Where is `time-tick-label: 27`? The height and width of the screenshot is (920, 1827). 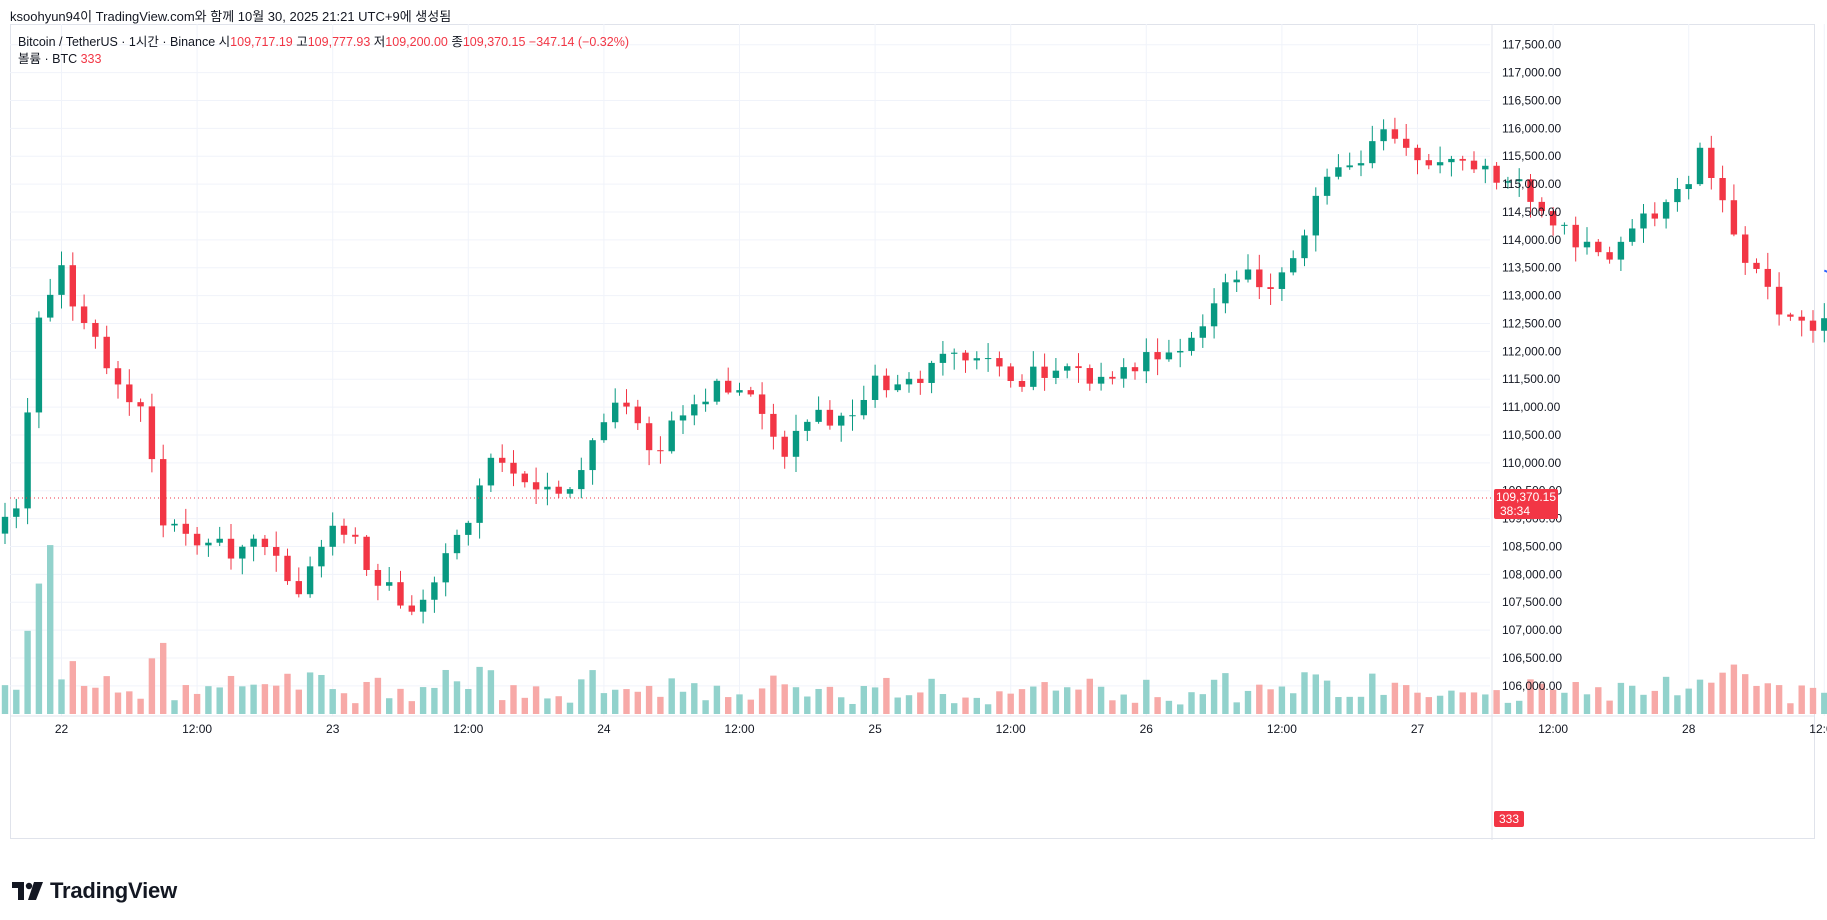 time-tick-label: 27 is located at coordinates (1418, 729).